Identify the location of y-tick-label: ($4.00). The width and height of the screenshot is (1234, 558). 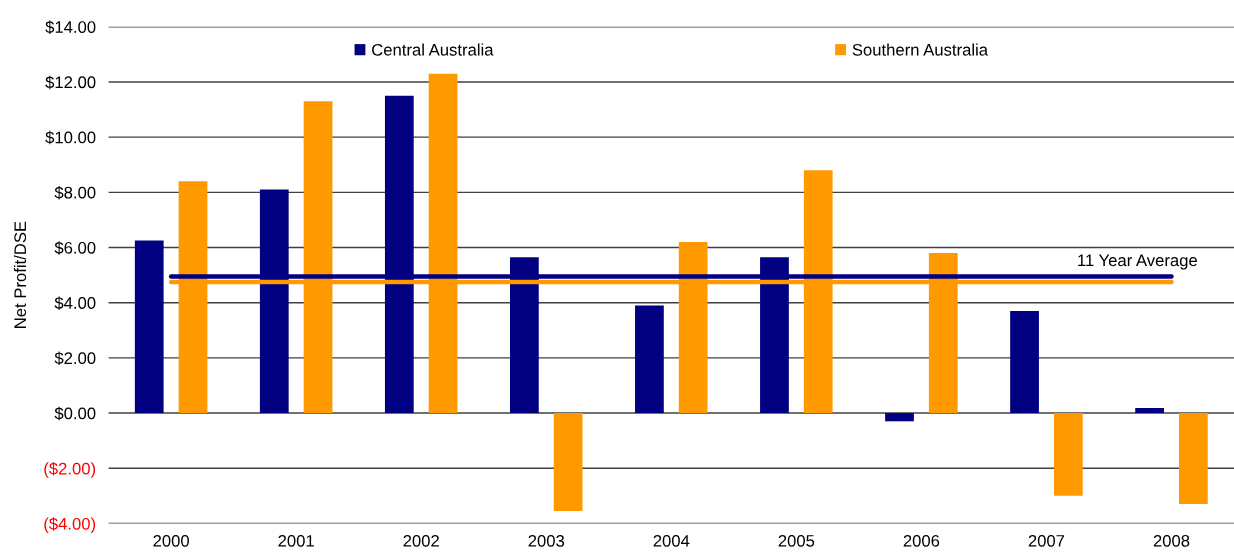
(70, 525).